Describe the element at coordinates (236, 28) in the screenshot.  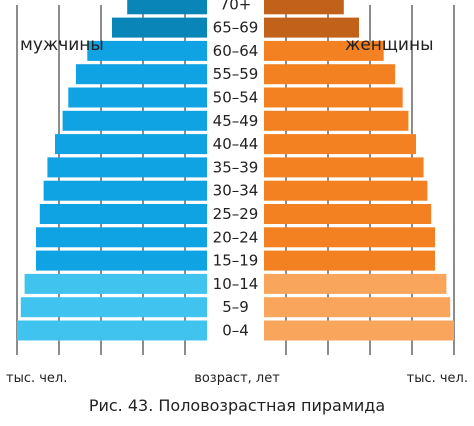
I see `age-label-65-69: 65–69` at that location.